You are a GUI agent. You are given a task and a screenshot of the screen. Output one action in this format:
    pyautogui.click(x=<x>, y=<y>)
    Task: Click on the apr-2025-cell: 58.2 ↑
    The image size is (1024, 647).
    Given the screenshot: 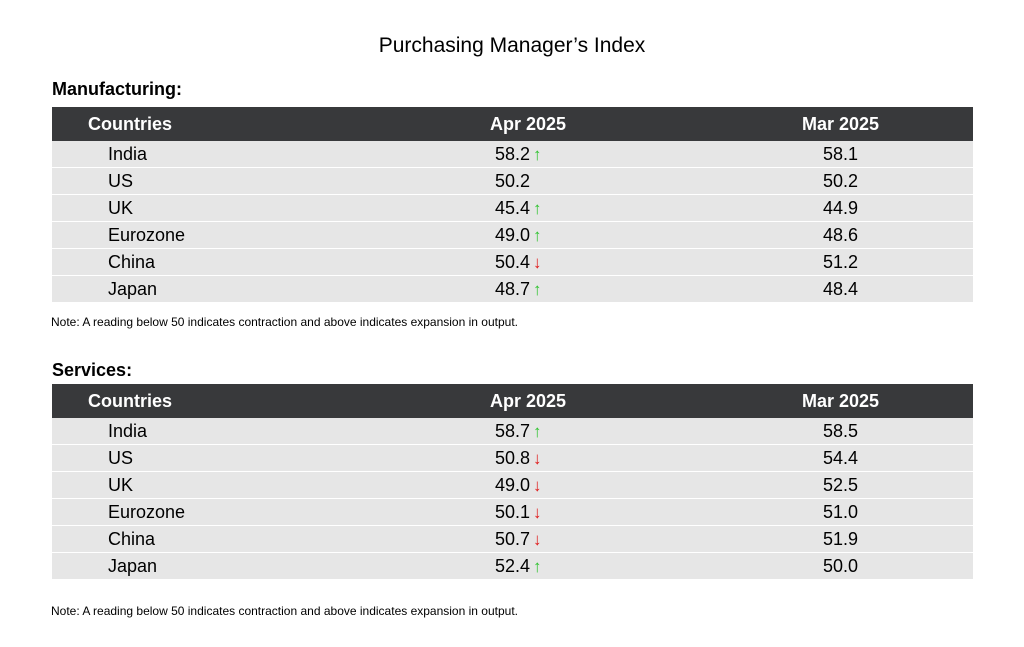 What is the action you would take?
    pyautogui.click(x=528, y=154)
    